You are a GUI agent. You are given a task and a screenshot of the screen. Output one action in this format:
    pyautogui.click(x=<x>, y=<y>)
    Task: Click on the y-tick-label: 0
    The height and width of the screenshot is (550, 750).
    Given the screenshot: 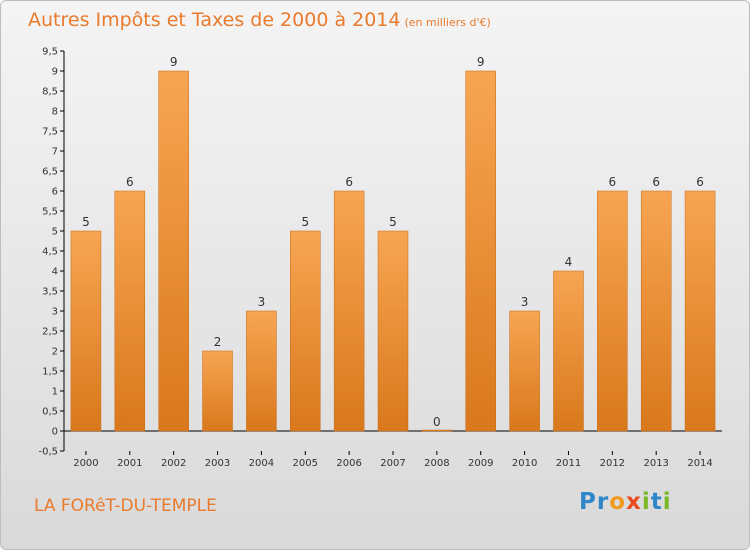 What is the action you would take?
    pyautogui.click(x=55, y=432)
    